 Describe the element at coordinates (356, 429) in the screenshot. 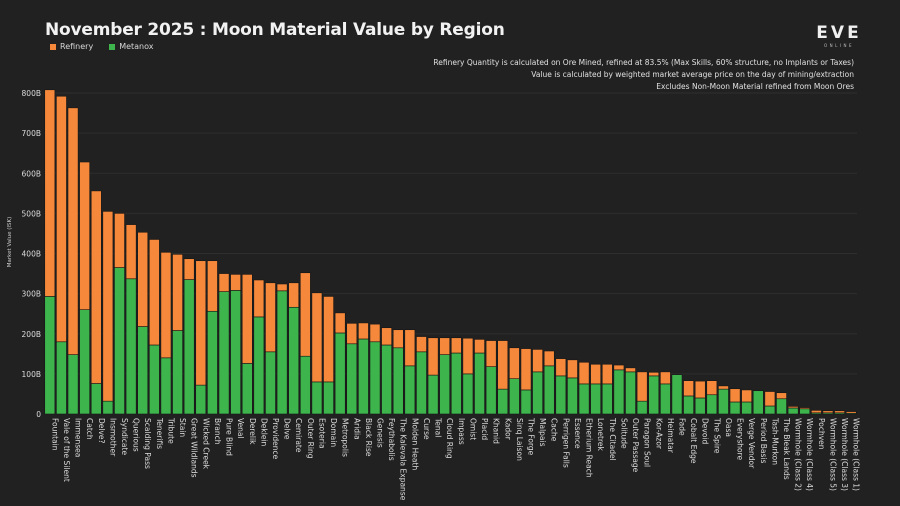

I see `x-tick-label: Aridia` at that location.